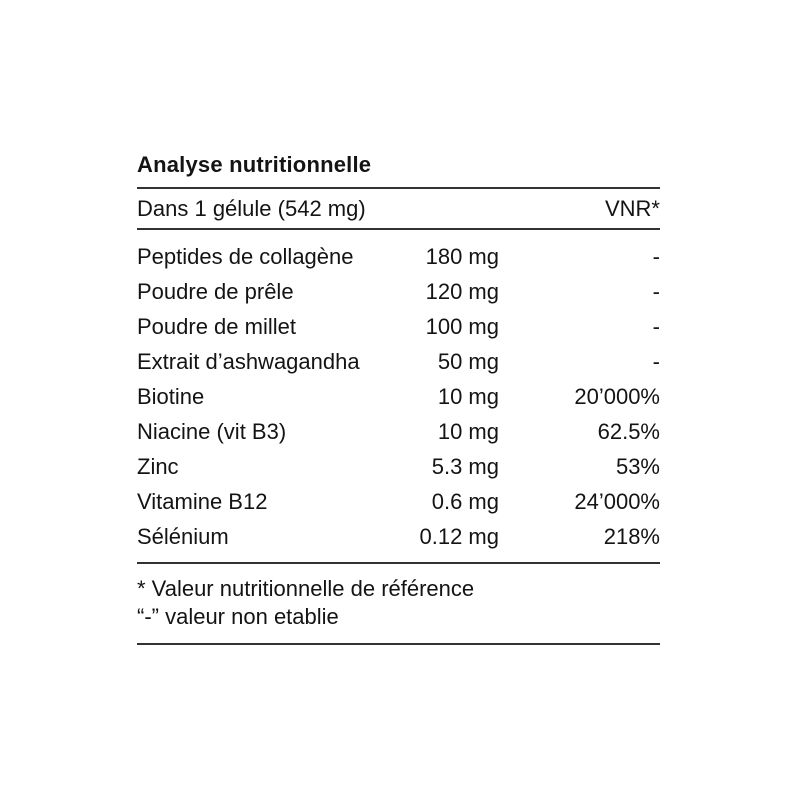 This screenshot has height=800, width=800. What do you see at coordinates (398, 188) in the screenshot?
I see `divider-under-title` at bounding box center [398, 188].